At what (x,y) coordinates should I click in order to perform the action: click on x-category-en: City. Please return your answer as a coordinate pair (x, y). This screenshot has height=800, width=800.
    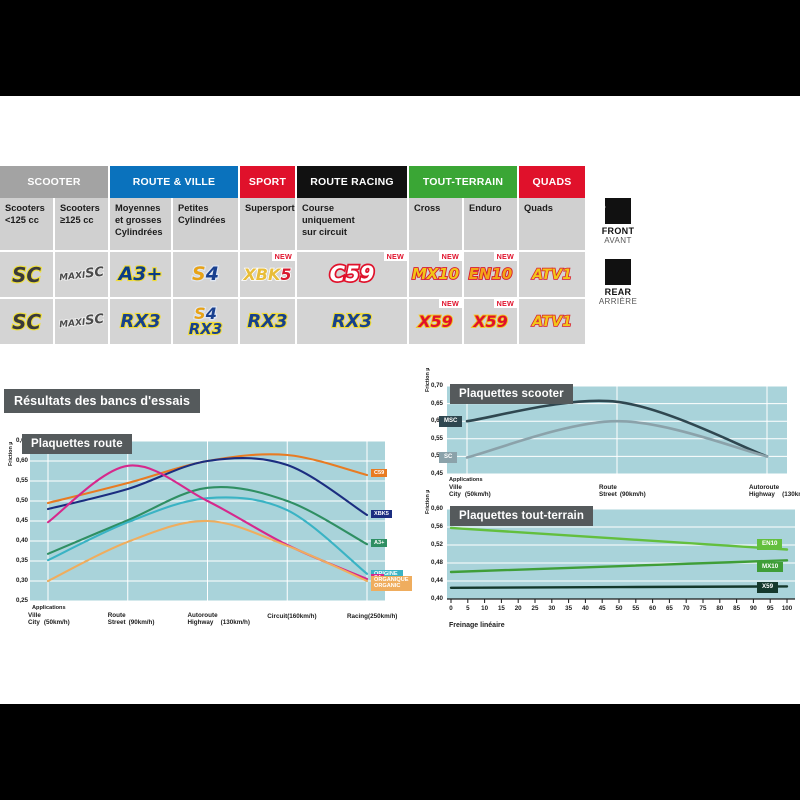
    Looking at the image, I should click on (34, 622).